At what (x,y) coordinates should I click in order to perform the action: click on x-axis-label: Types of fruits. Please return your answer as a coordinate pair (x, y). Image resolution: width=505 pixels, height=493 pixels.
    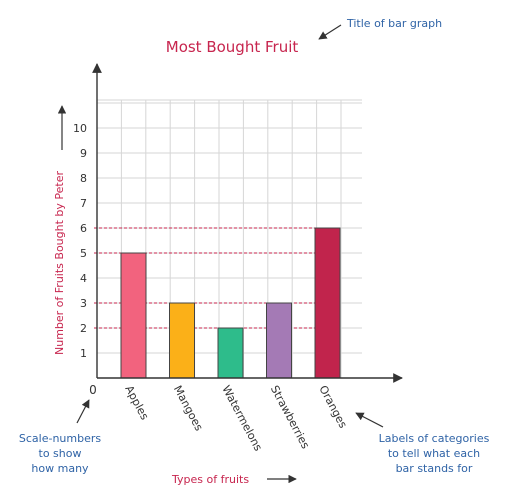
    Looking at the image, I should click on (210, 479).